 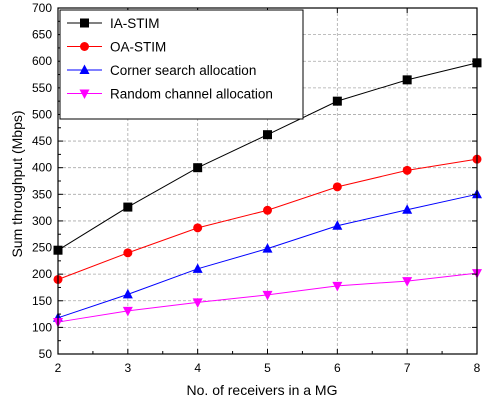 I want to click on y-tick-label: 250, so click(x=42, y=248).